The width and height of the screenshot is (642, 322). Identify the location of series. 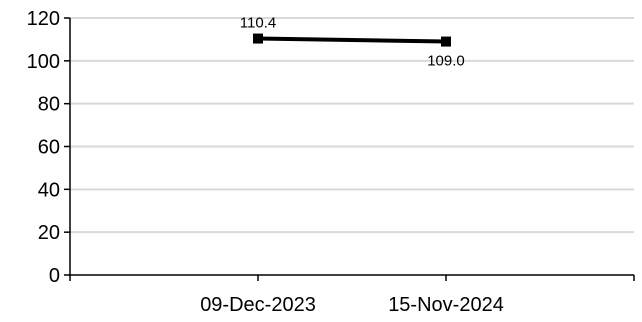
(352, 40).